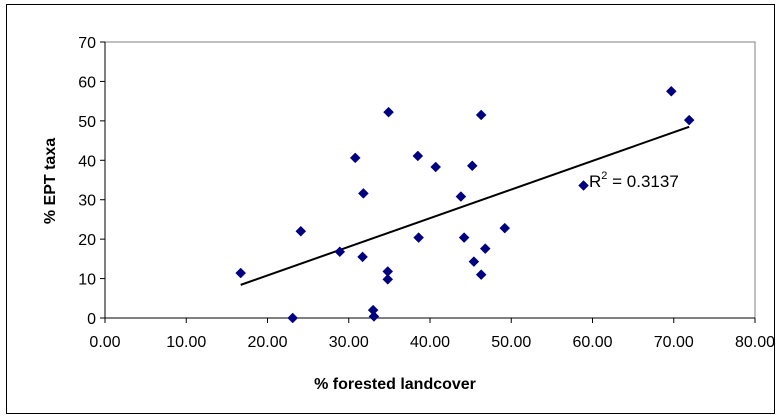 The width and height of the screenshot is (782, 419). Describe the element at coordinates (430, 342) in the screenshot. I see `x-tick-label: 40.00` at that location.